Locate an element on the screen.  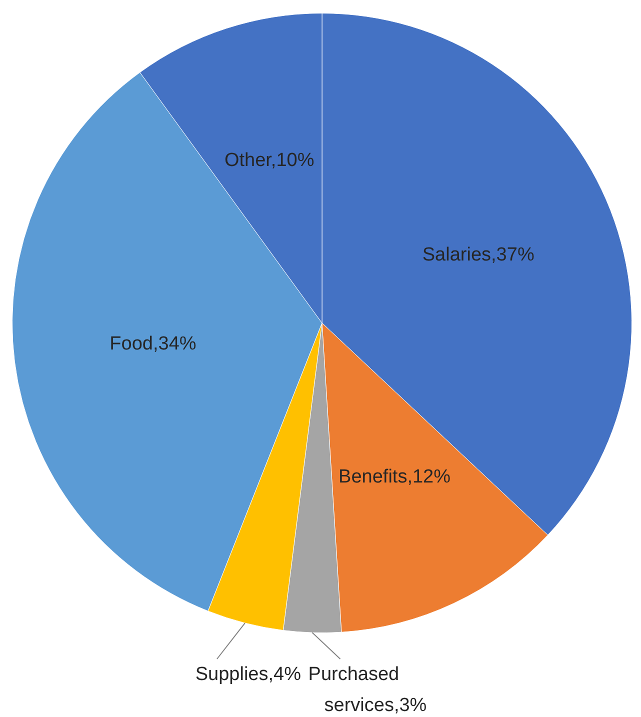
slice-label: Salaries,37% is located at coordinates (478, 255).